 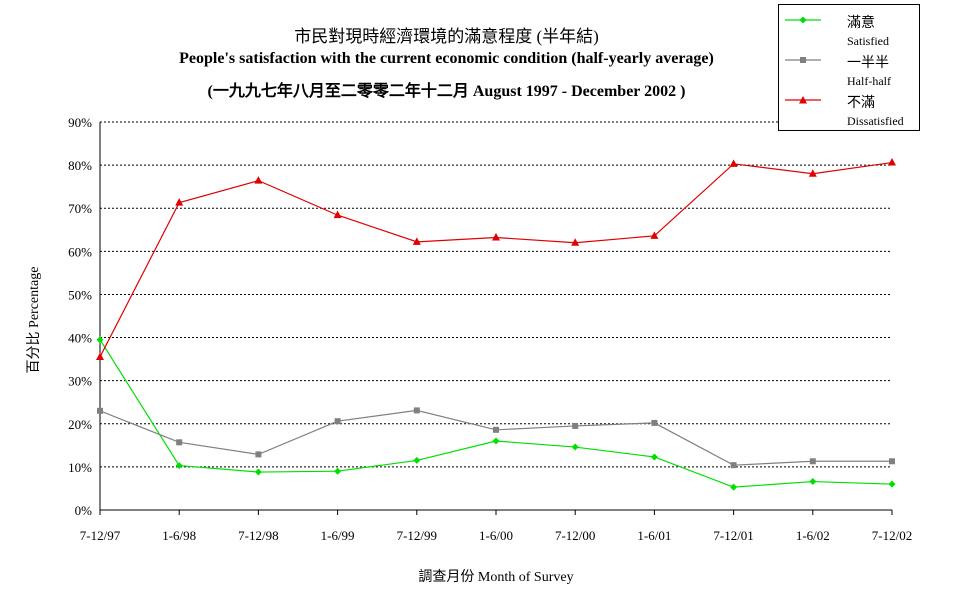 What do you see at coordinates (80, 251) in the screenshot?
I see `y-tick-label: 60%` at bounding box center [80, 251].